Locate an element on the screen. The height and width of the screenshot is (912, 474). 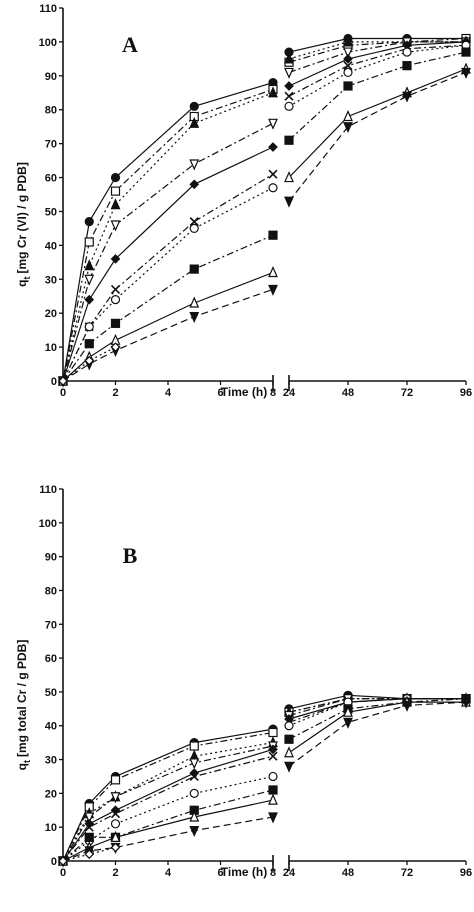
y-axis-label: qt [mg total Cr / g PDB] is located at coordinates (23, 705).